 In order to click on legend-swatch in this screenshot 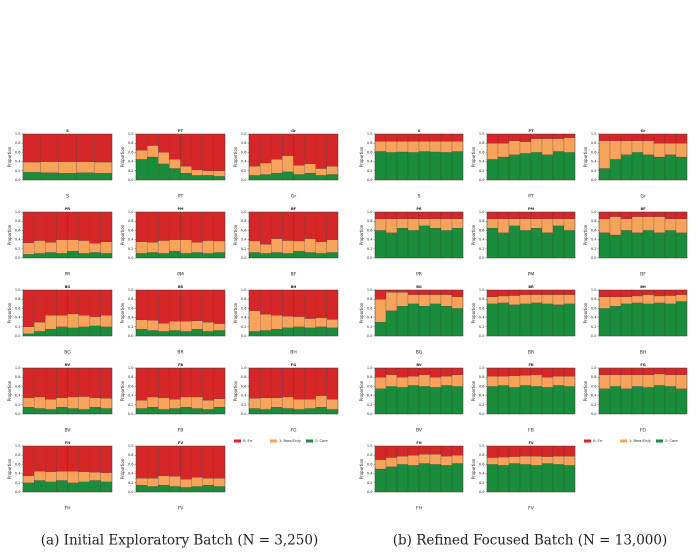, I will do `click(309, 441)`.